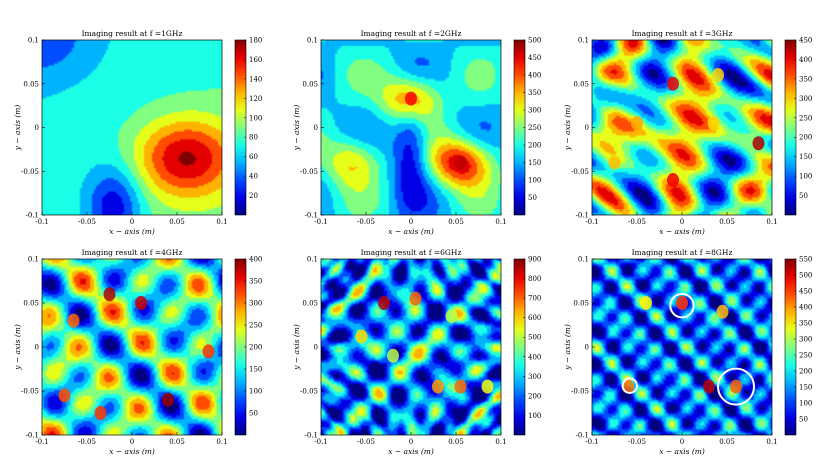 Image resolution: width=827 pixels, height=466 pixels. What do you see at coordinates (255, 79) in the screenshot?
I see `colorbar-tick-label: 140` at bounding box center [255, 79].